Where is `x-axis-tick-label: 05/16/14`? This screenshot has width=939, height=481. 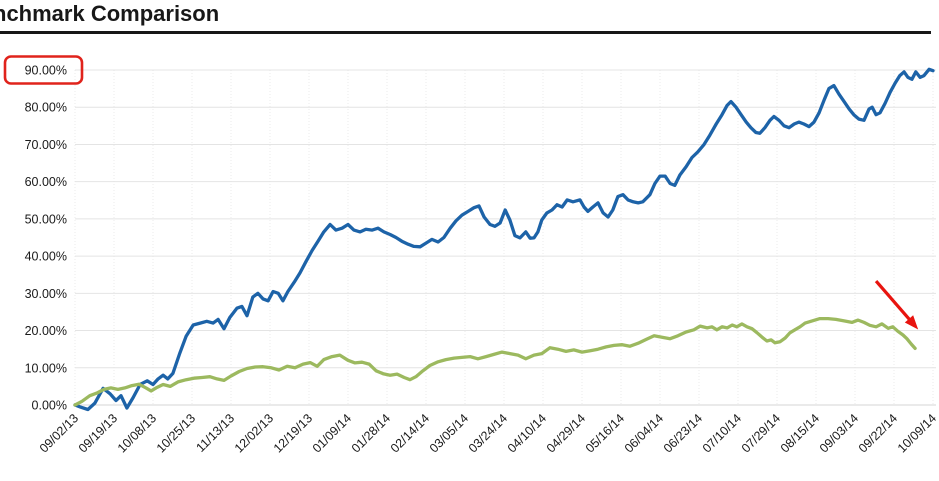
x-axis-tick-label: 05/16/14 is located at coordinates (605, 433).